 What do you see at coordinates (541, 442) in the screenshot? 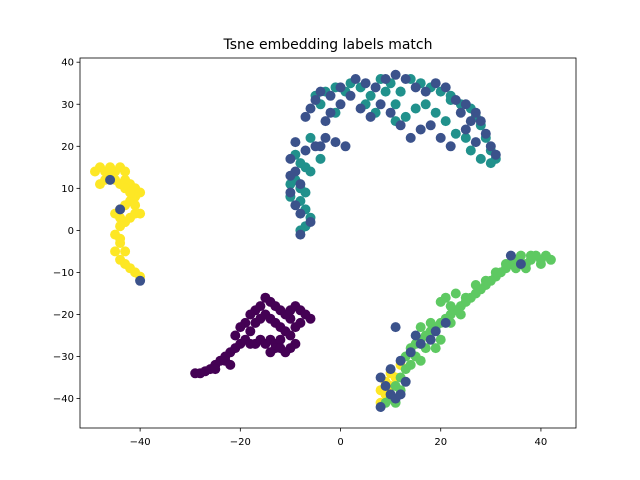
I see `x-tick-label: 40` at bounding box center [541, 442].